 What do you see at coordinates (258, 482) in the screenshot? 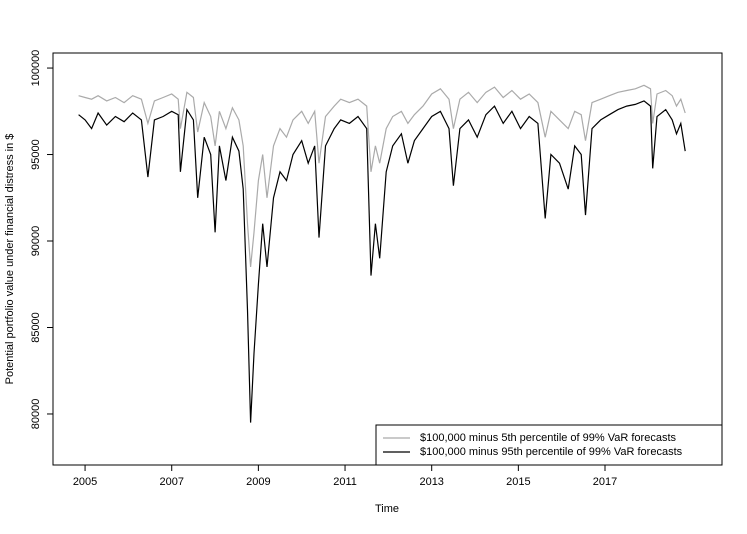
I see `x-tick-label: 2009` at bounding box center [258, 482].